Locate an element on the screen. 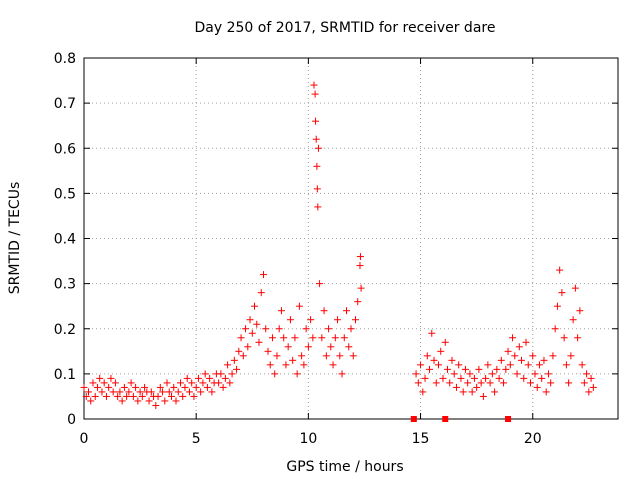  y-tick-label: 0.2 is located at coordinates (65, 330).